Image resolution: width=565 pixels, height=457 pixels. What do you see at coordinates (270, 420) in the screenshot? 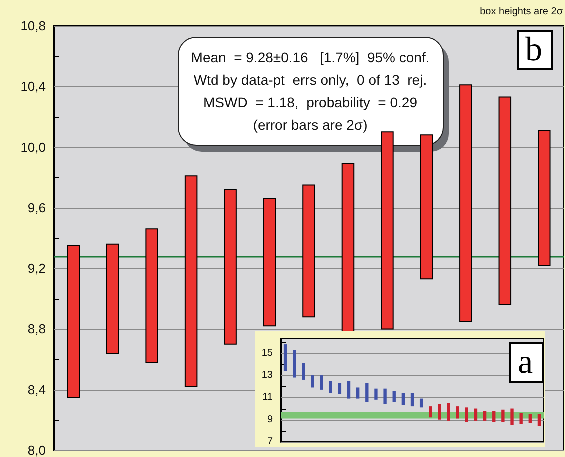
I see `y-tick-label: 9` at bounding box center [270, 420].